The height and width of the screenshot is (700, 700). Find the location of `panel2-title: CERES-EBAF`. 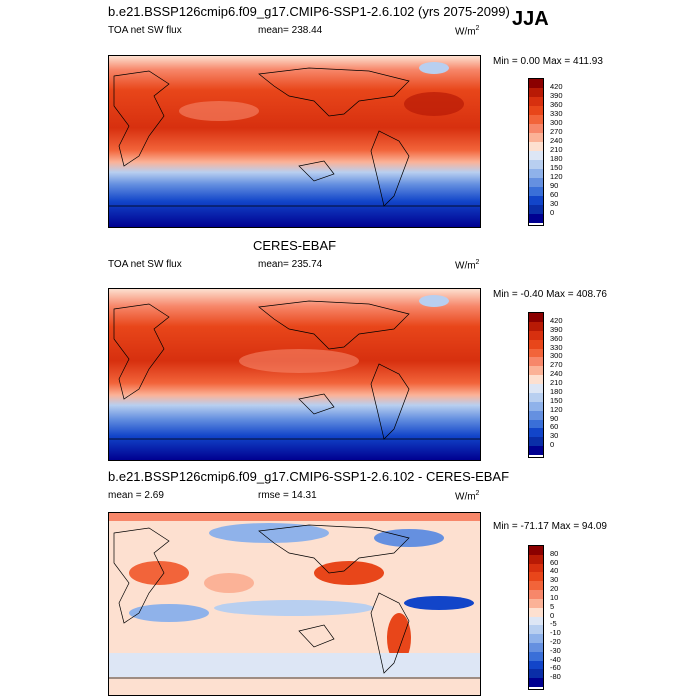

panel2-title: CERES-EBAF is located at coordinates (295, 245).